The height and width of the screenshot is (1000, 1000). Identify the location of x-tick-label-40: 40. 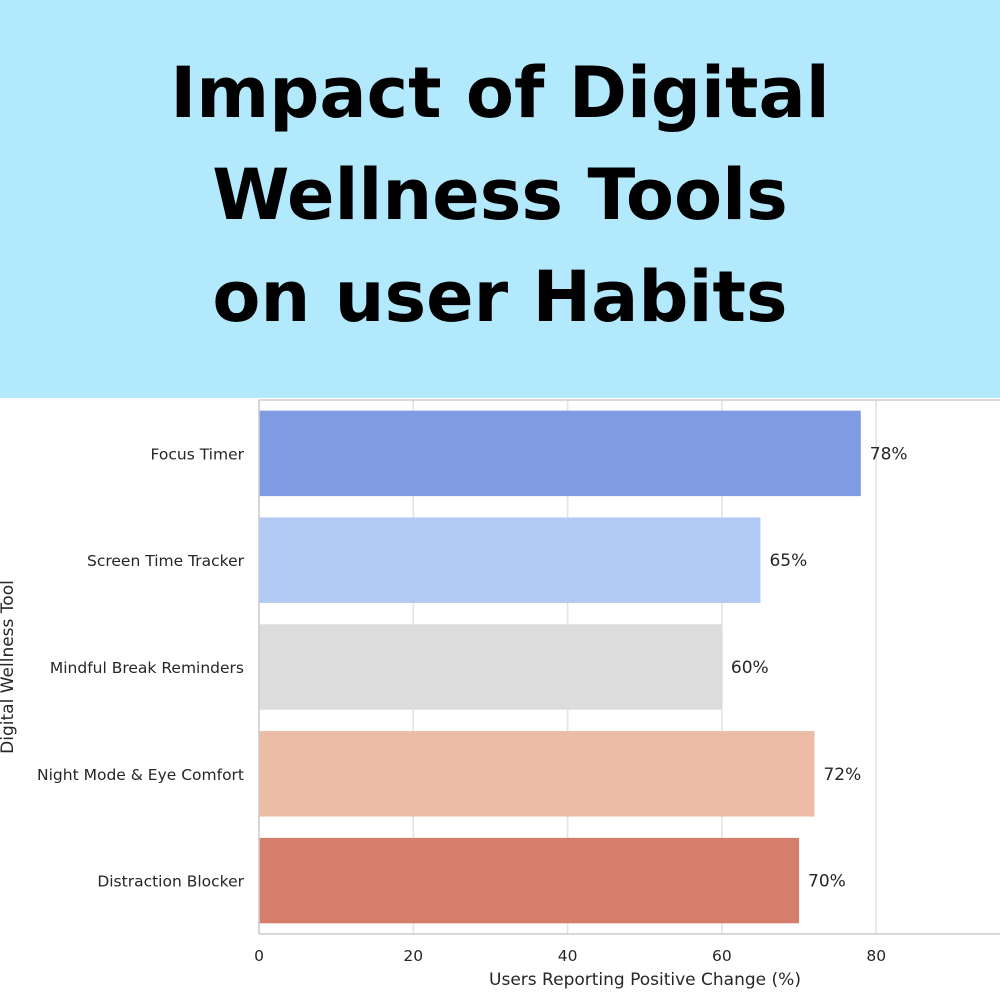
(568, 956).